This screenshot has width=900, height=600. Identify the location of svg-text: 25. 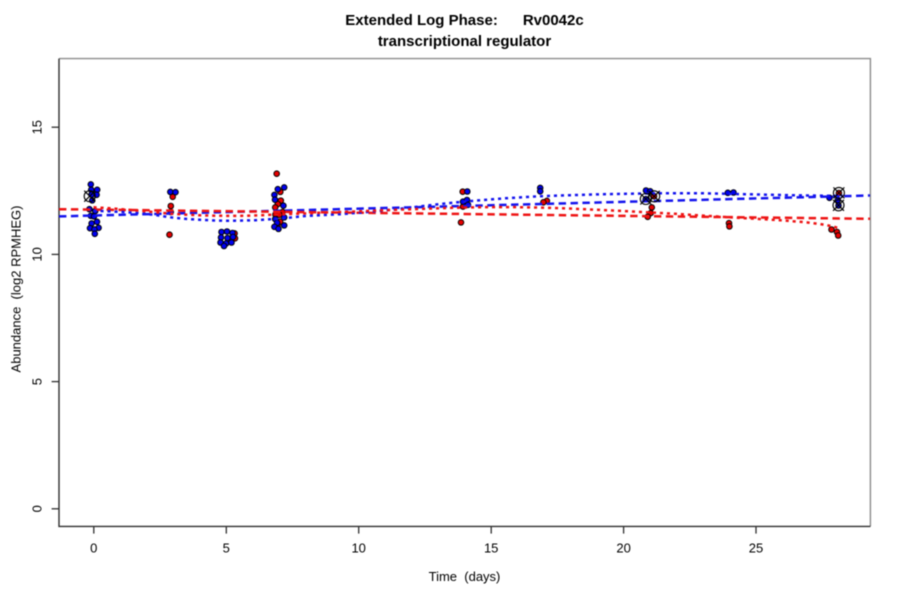
(756, 548).